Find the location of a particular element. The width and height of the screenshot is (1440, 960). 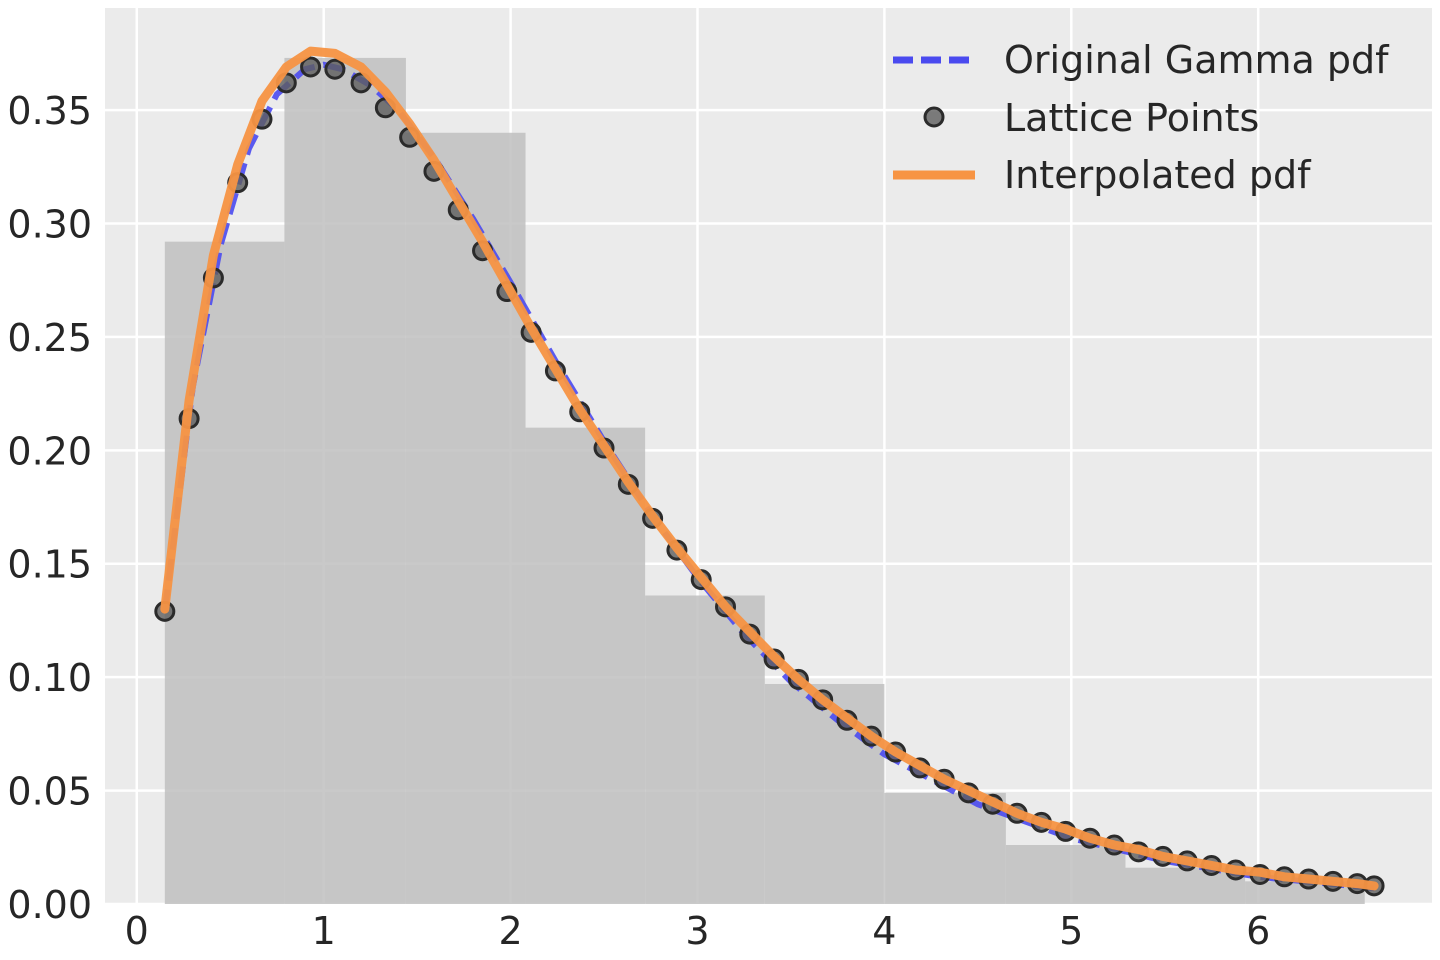

y-tick-label: 0.15 is located at coordinates (49, 565).